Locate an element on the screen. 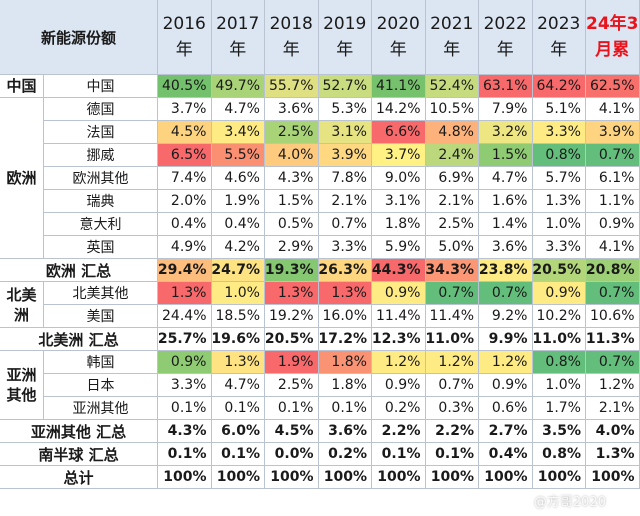  year-header-top: 2023 is located at coordinates (559, 24).